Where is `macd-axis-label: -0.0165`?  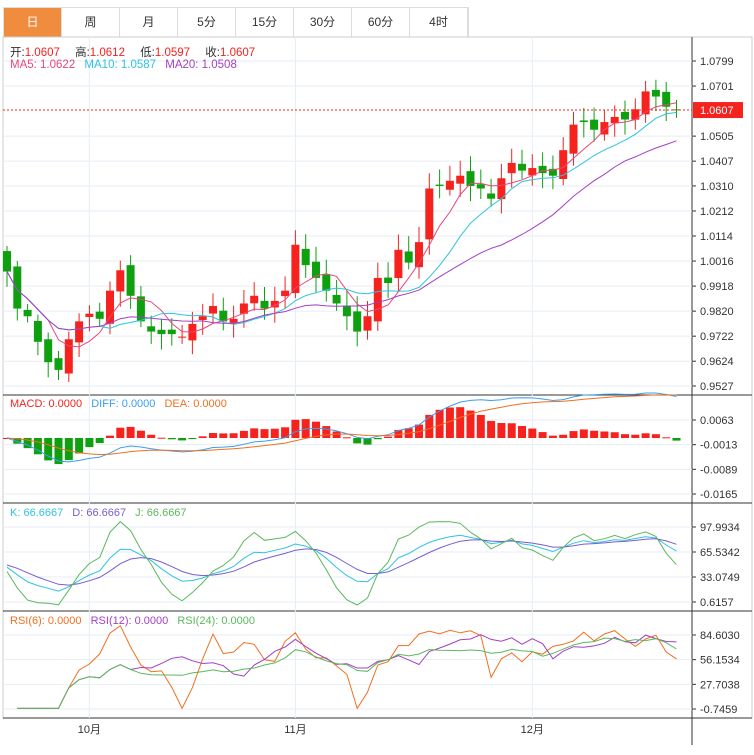 macd-axis-label: -0.0165 is located at coordinates (718, 495).